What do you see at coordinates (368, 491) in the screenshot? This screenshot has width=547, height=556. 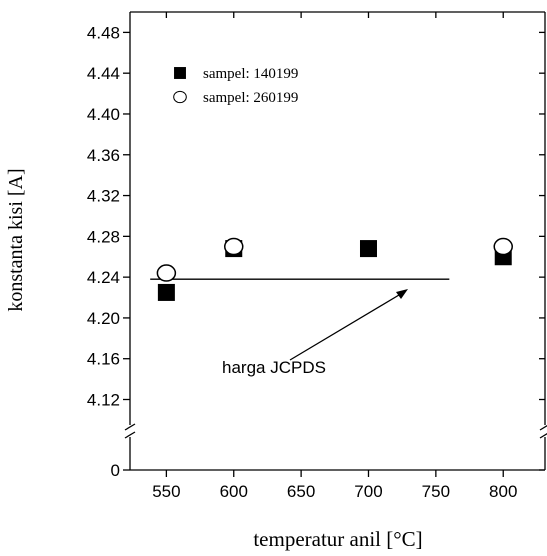 I see `x-tick-label: 700` at bounding box center [368, 491].